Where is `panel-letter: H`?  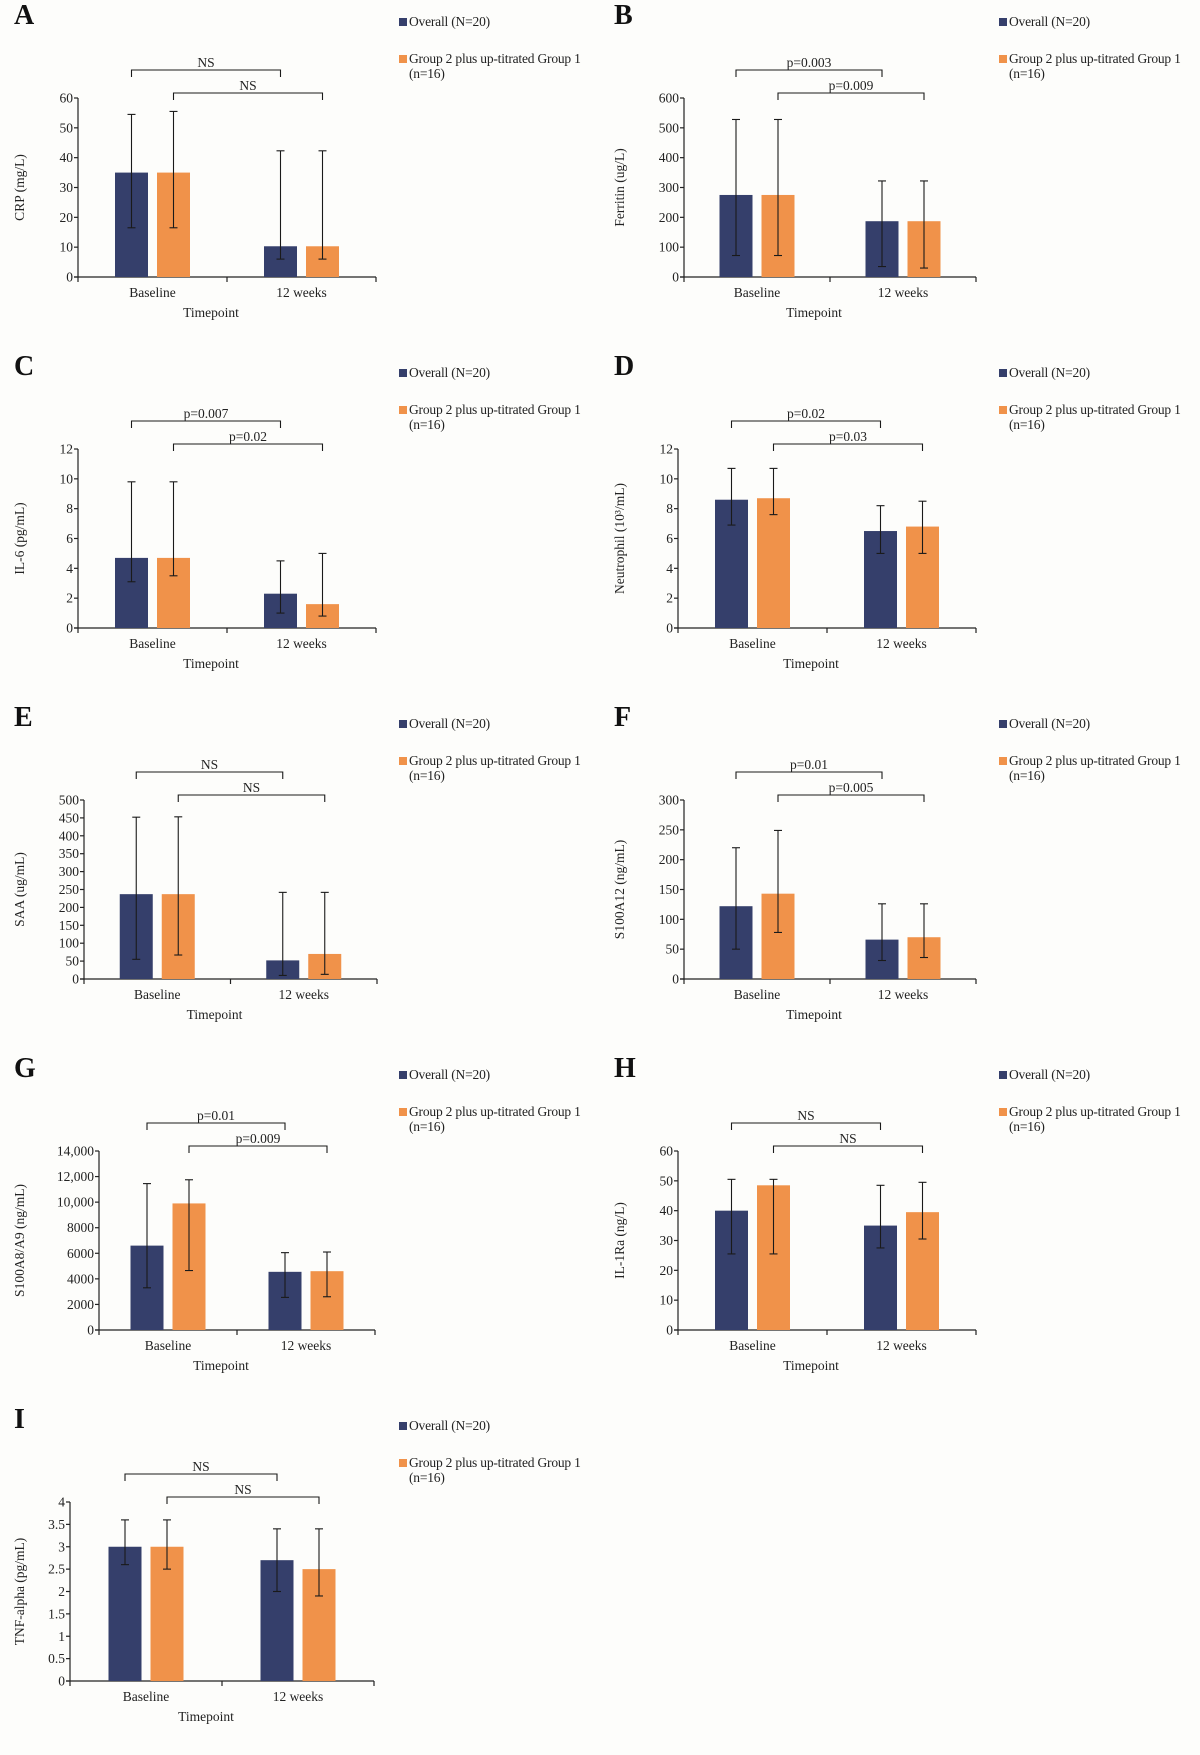
panel-letter: H is located at coordinates (625, 1068).